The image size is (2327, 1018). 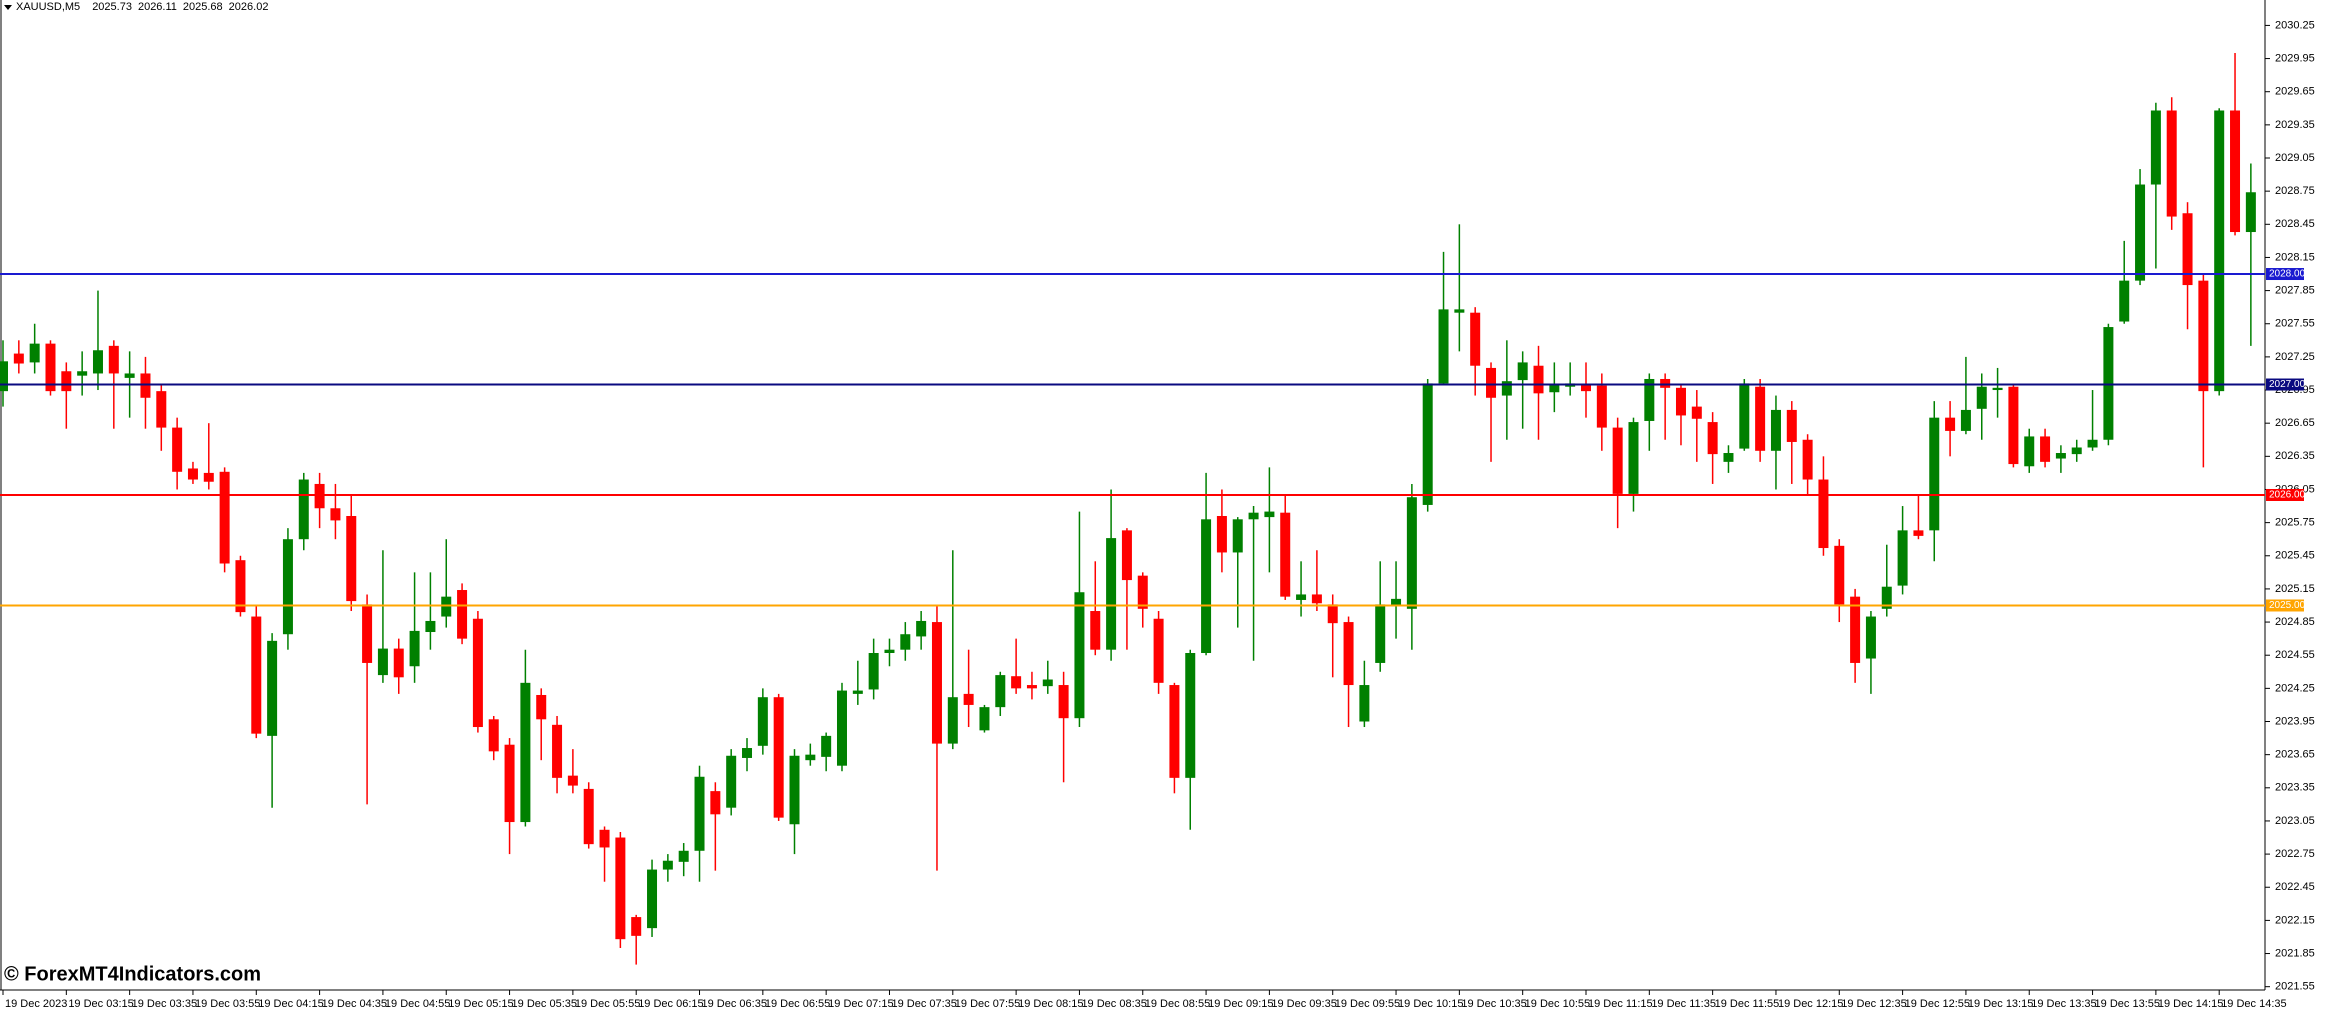 What do you see at coordinates (2295, 854) in the screenshot?
I see `y-tick-label: 2022.75` at bounding box center [2295, 854].